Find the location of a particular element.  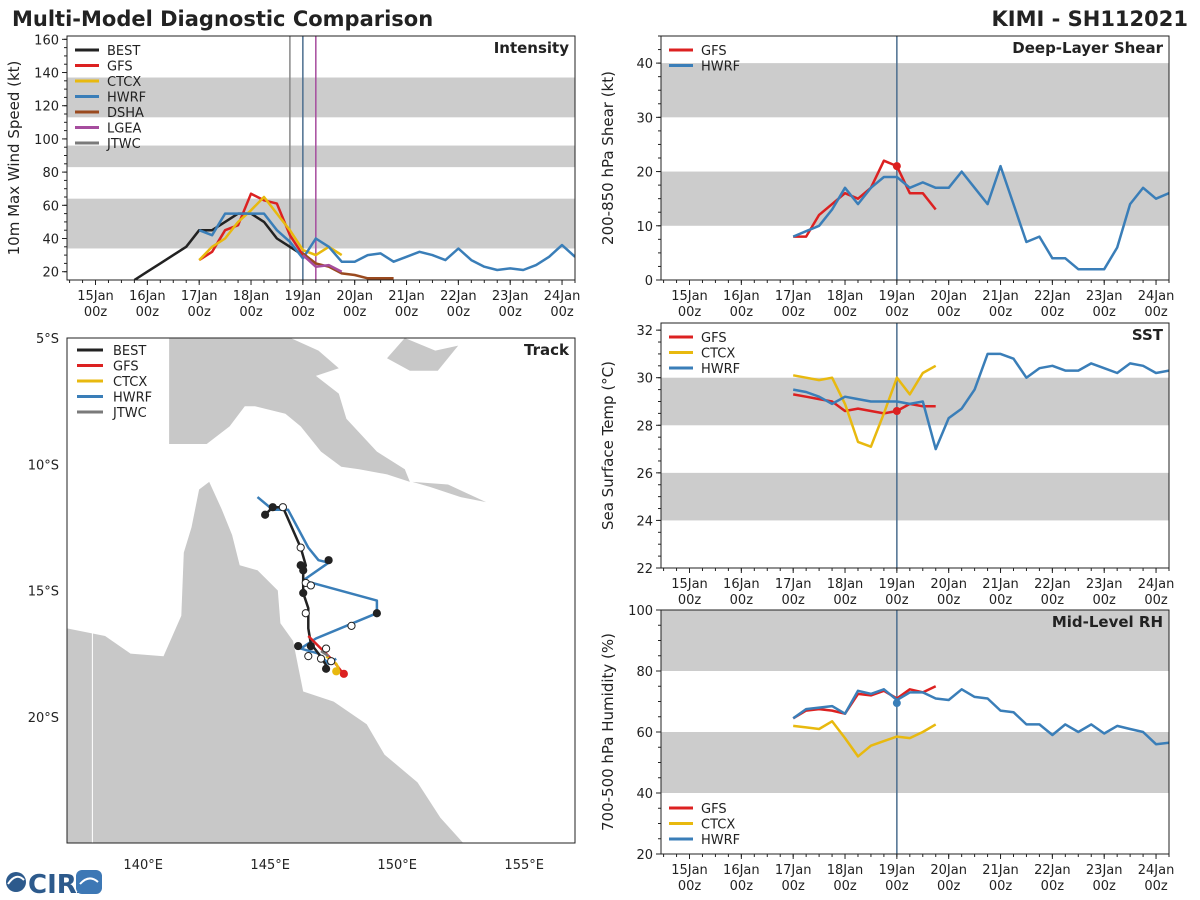

intensity-xtick-day: 19Jan is located at coordinates (303, 296).